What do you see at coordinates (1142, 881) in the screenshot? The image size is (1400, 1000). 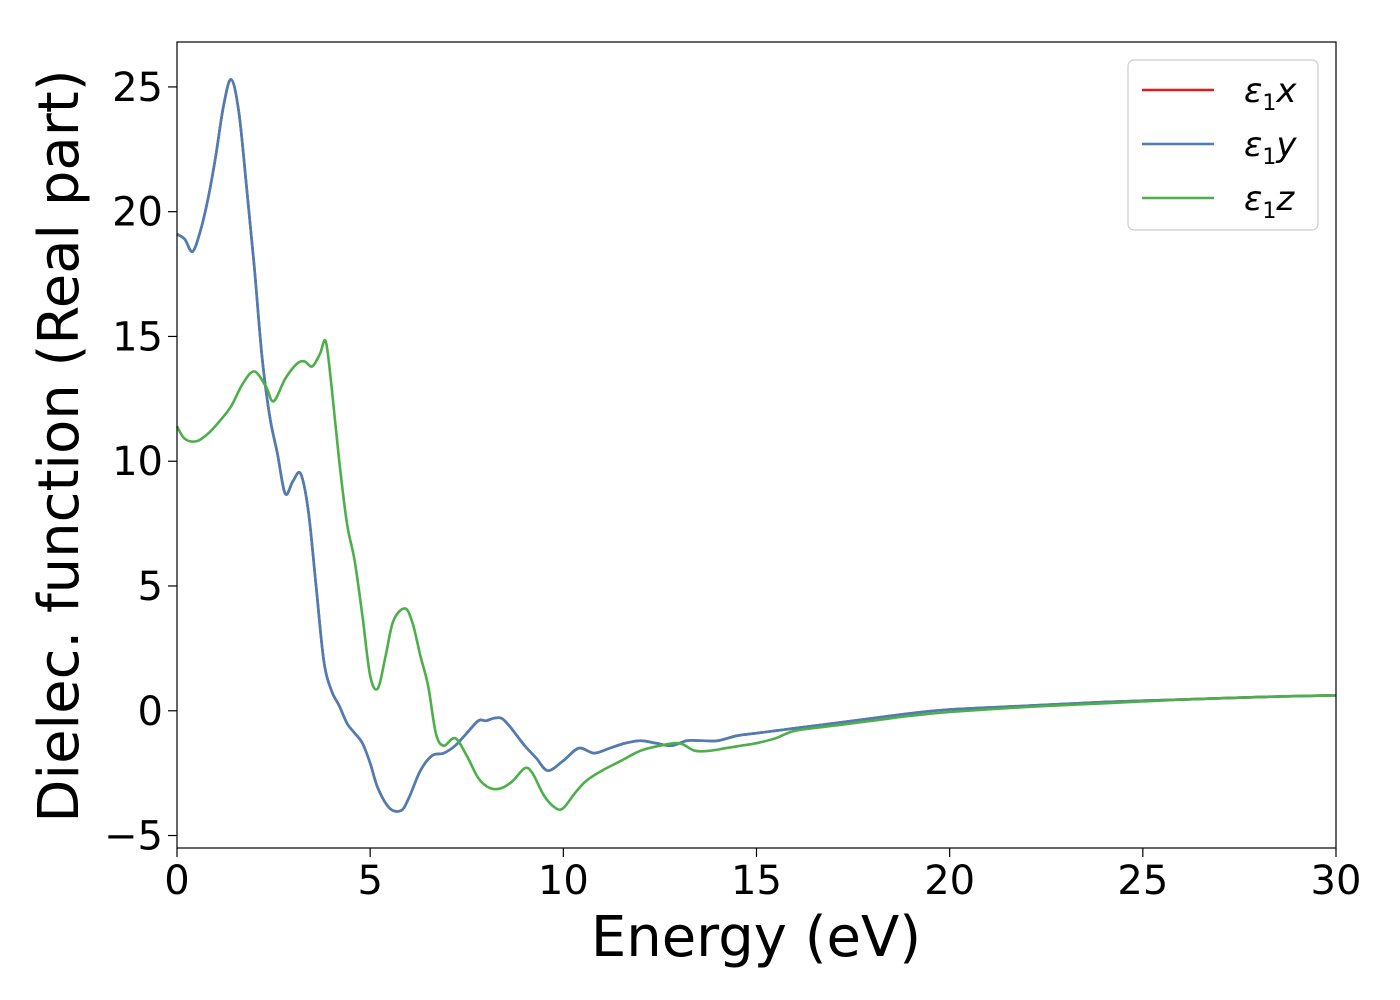 I see `x-tick-label: 25` at bounding box center [1142, 881].